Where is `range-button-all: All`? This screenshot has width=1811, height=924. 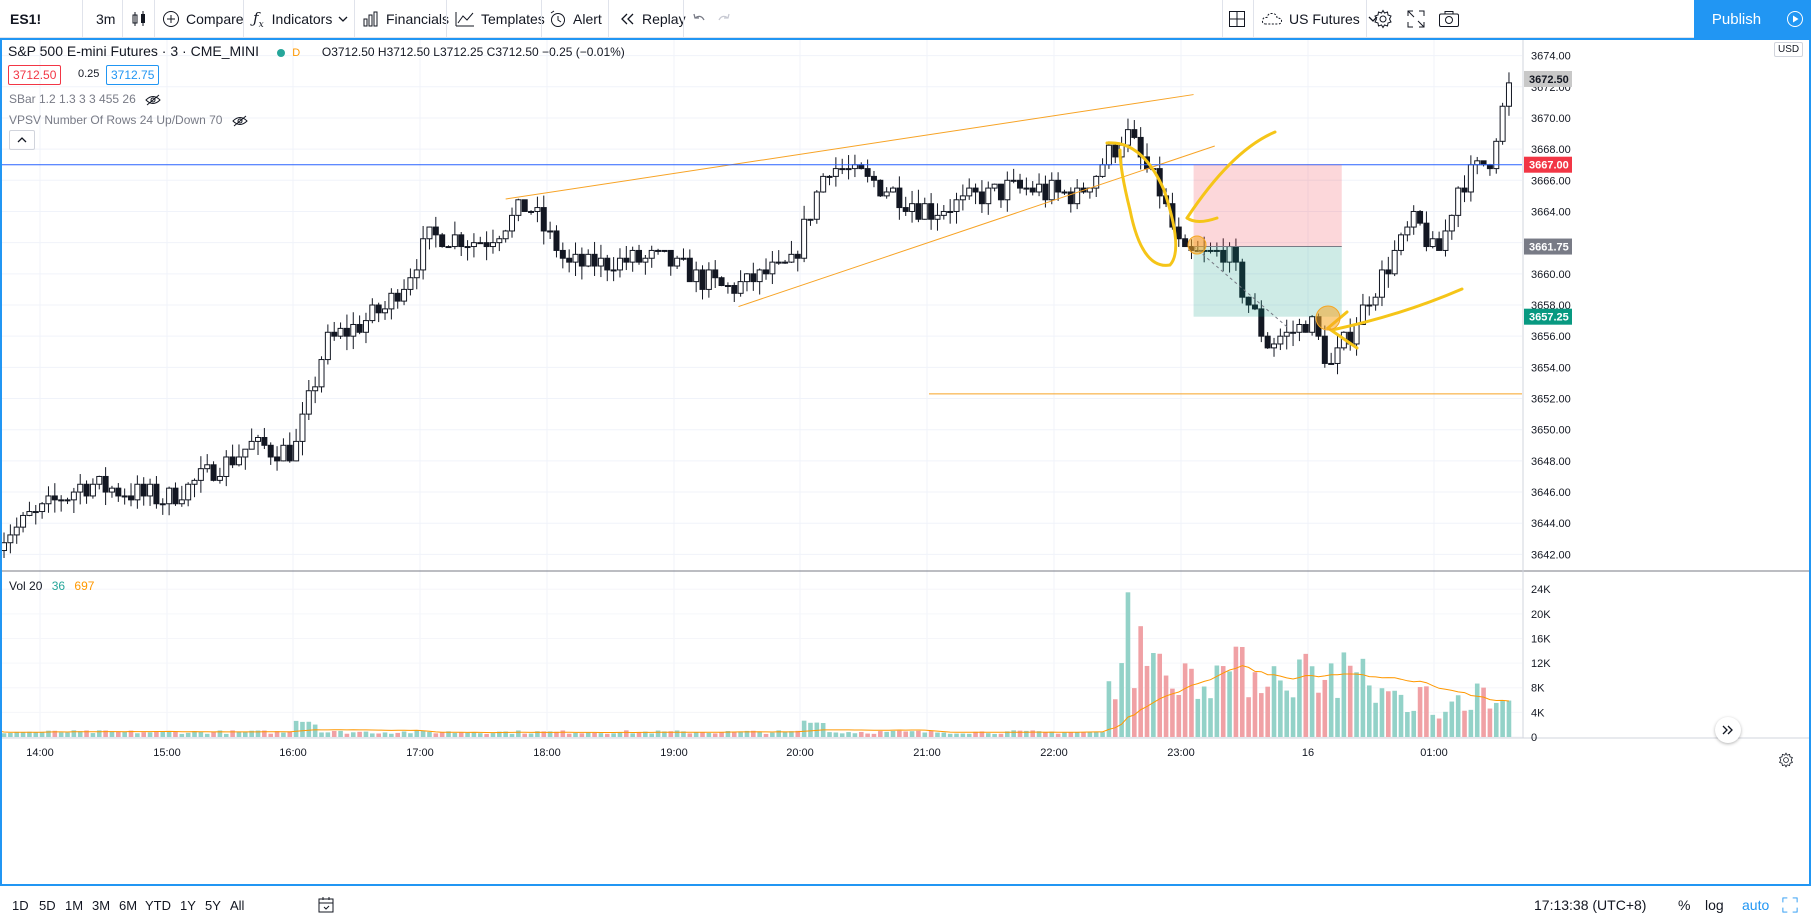
range-button-all: All is located at coordinates (237, 905).